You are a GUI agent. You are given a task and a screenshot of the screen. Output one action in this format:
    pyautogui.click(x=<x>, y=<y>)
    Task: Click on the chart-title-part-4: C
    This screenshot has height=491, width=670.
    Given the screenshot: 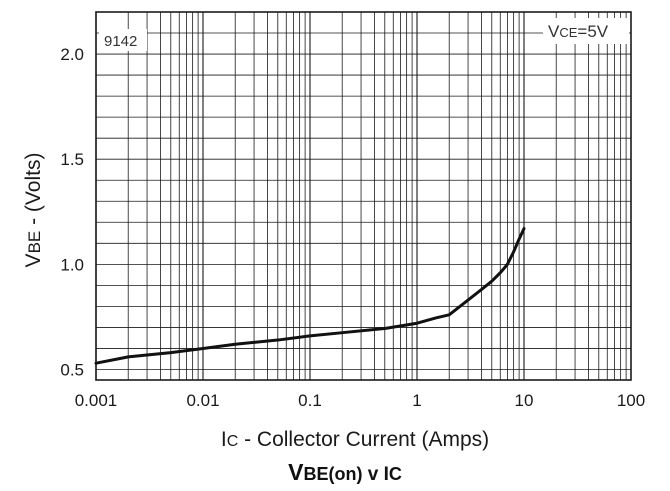 What is the action you would take?
    pyautogui.click(x=395, y=474)
    